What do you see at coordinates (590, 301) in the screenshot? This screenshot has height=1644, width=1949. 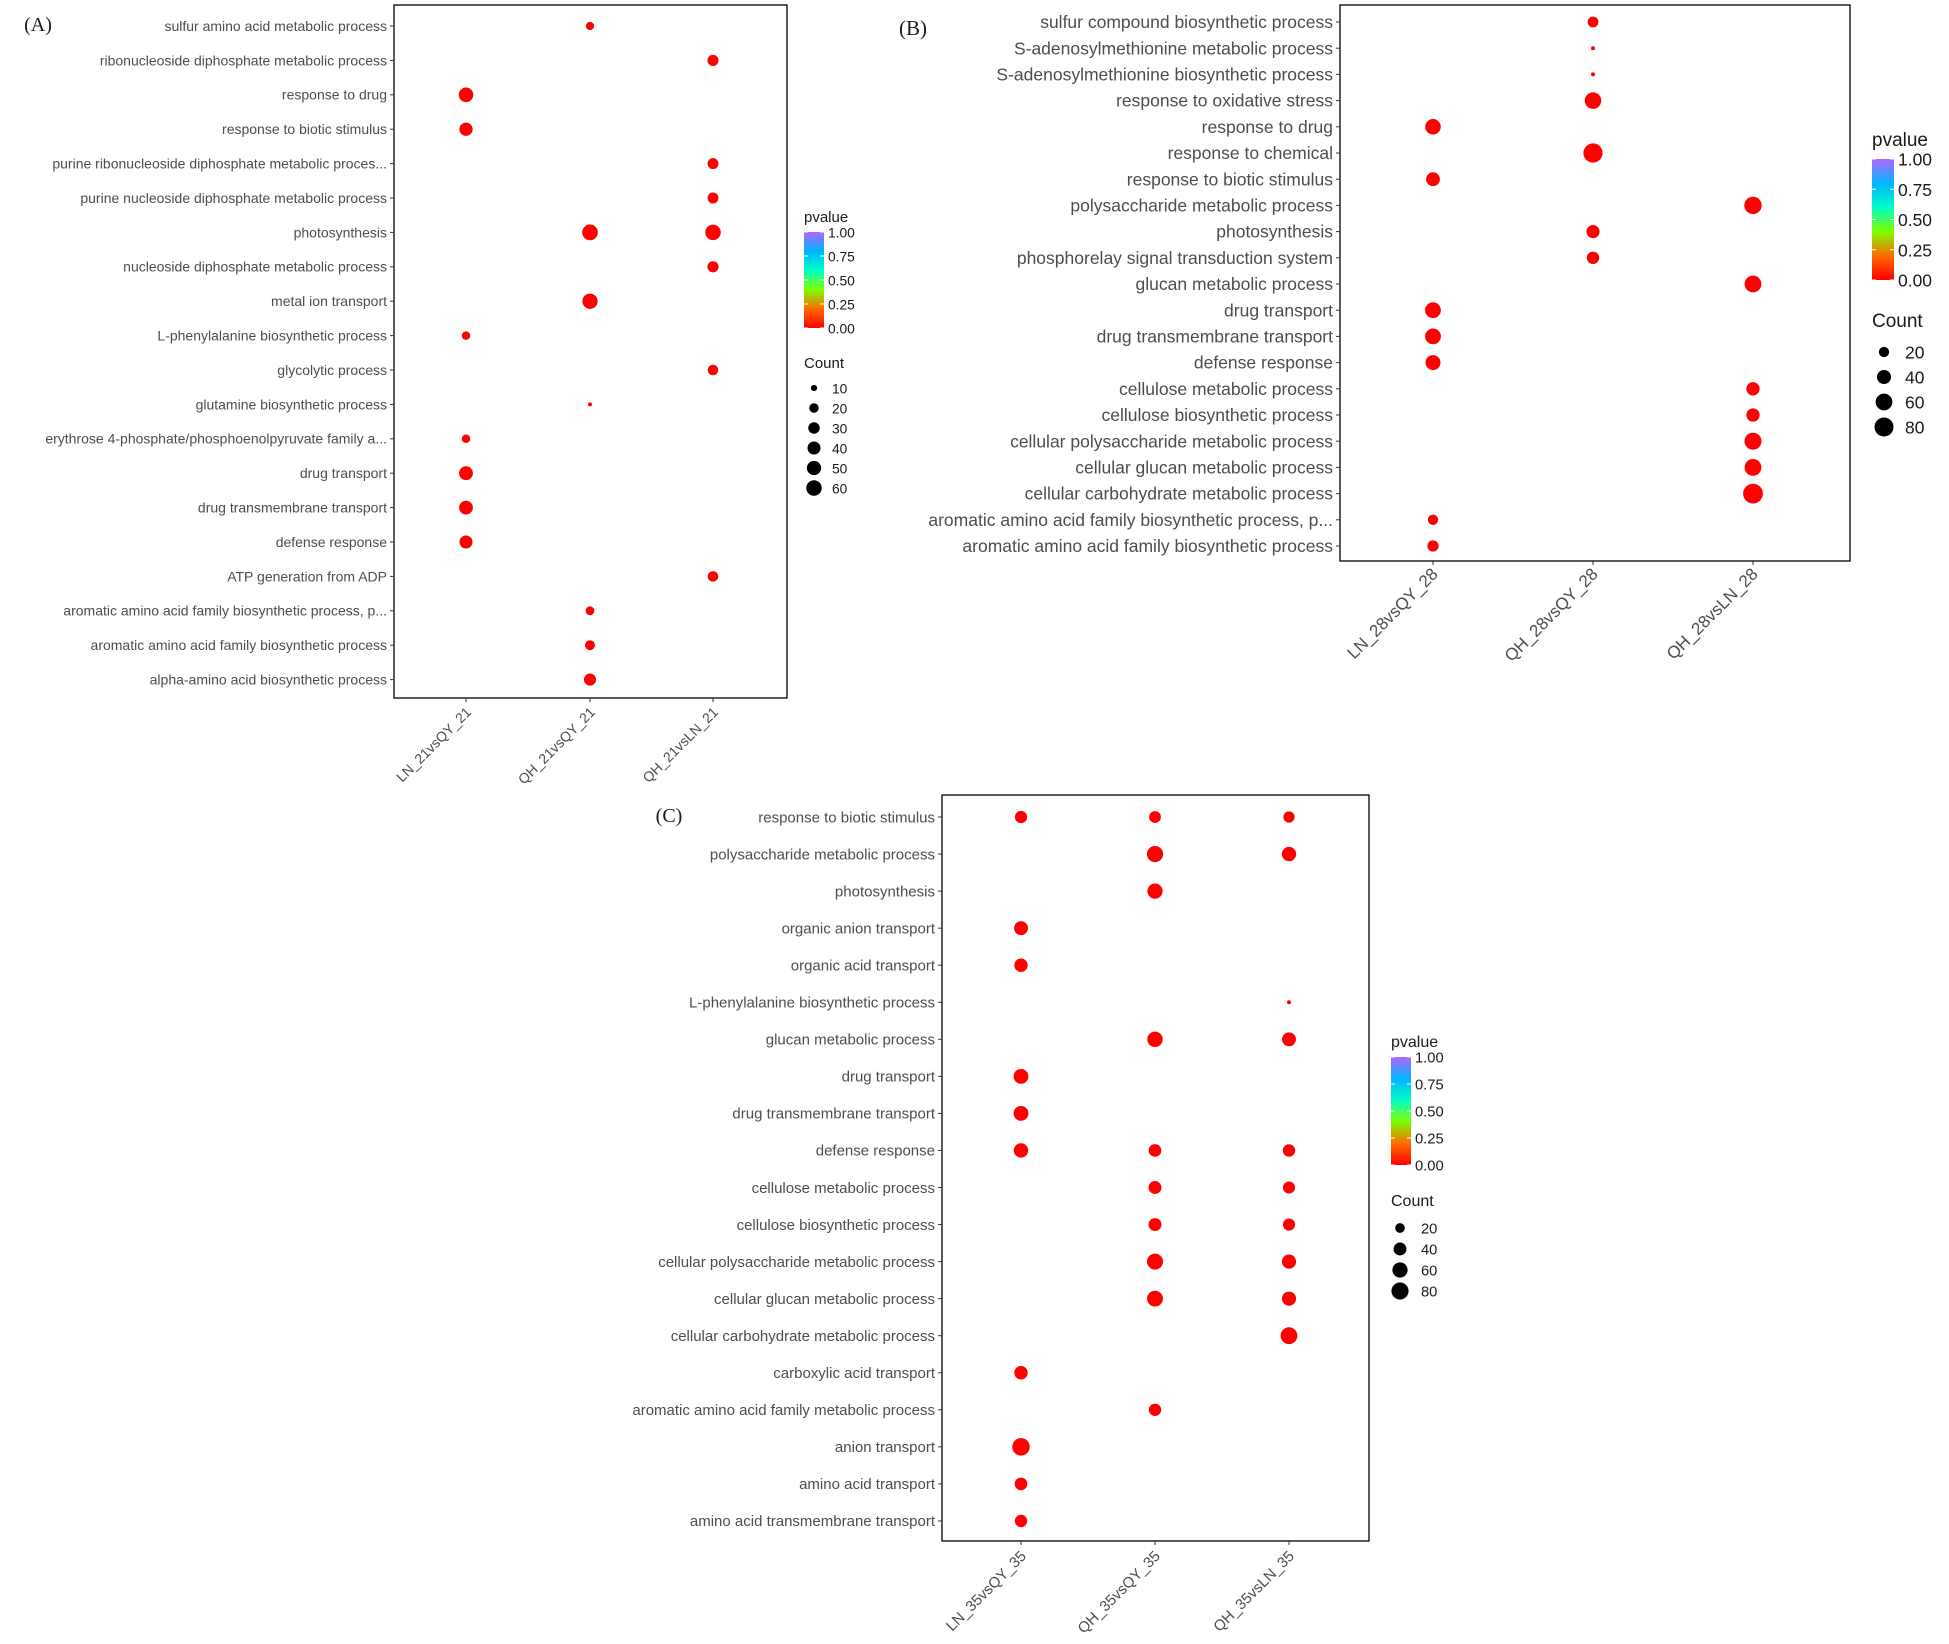 I see `bubble-qh-21vsqy-21-metal-ion-transport` at bounding box center [590, 301].